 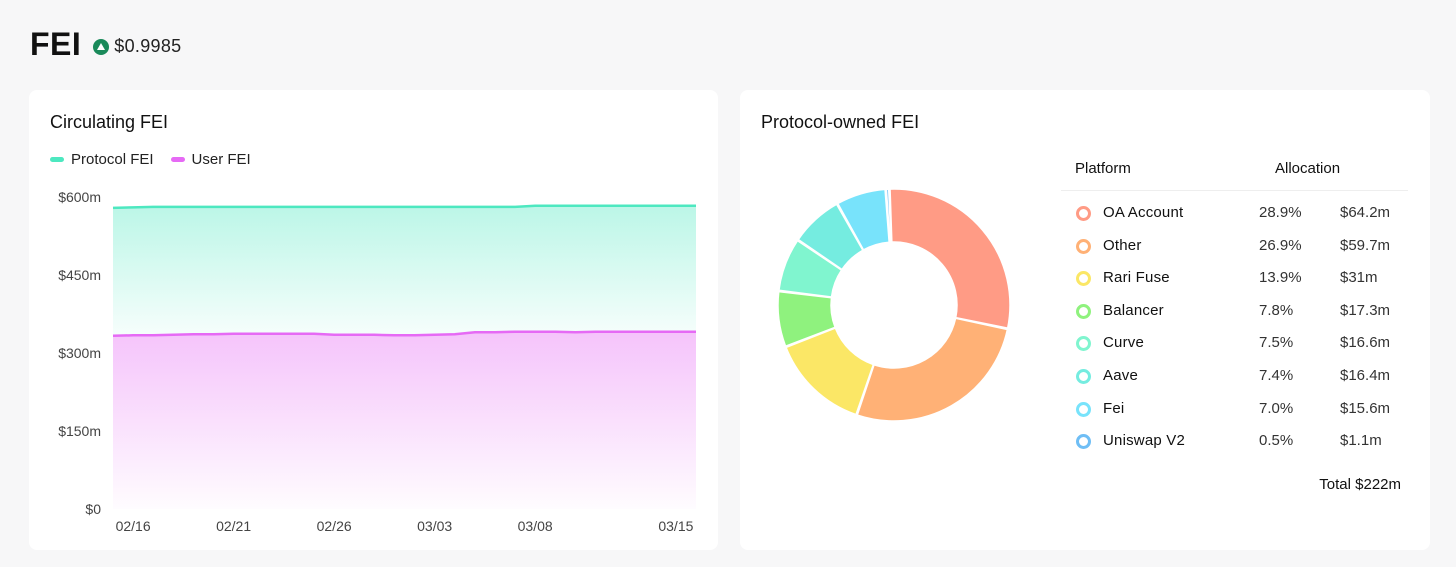 I want to click on protocol-fei-line, so click(x=404, y=207).